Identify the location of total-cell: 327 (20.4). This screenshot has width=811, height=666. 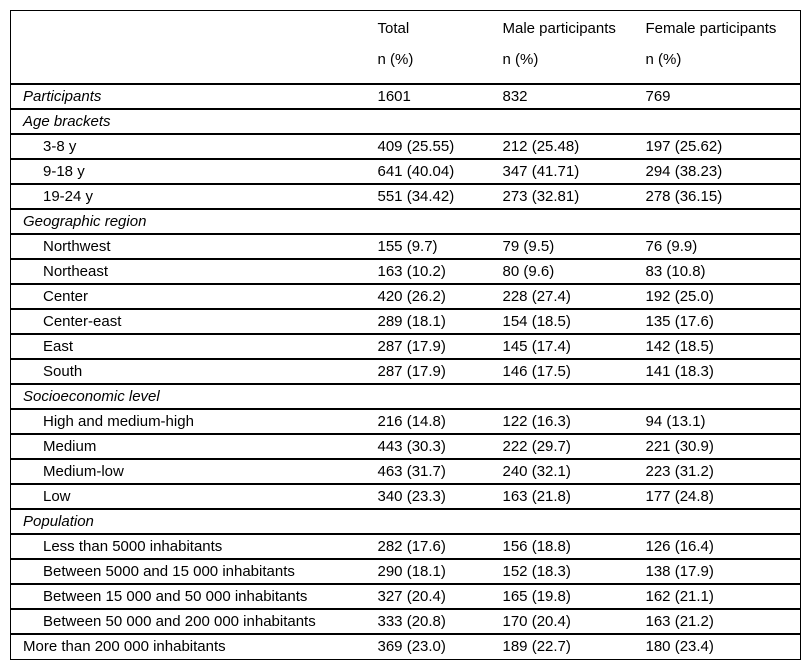
(432, 597).